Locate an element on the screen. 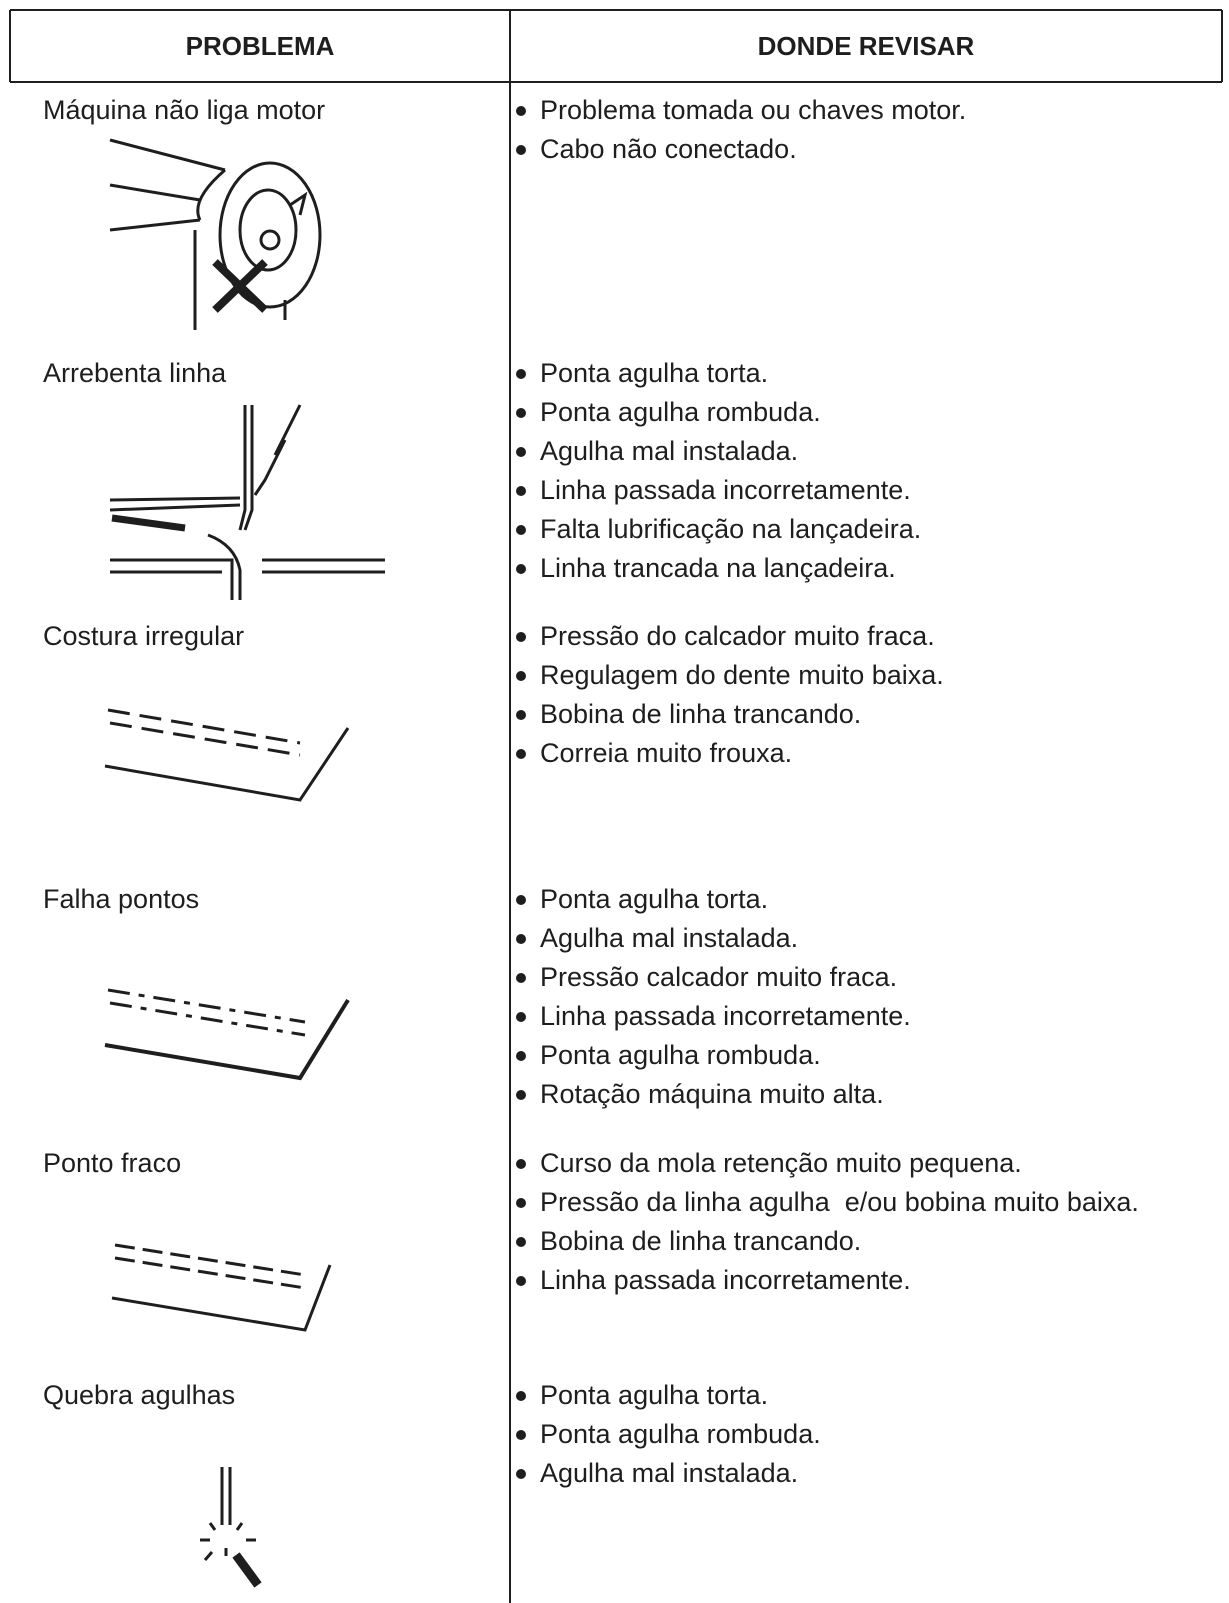 This screenshot has width=1229, height=1603. check-item: Falta lubrificação na lançadeira. is located at coordinates (718, 529).